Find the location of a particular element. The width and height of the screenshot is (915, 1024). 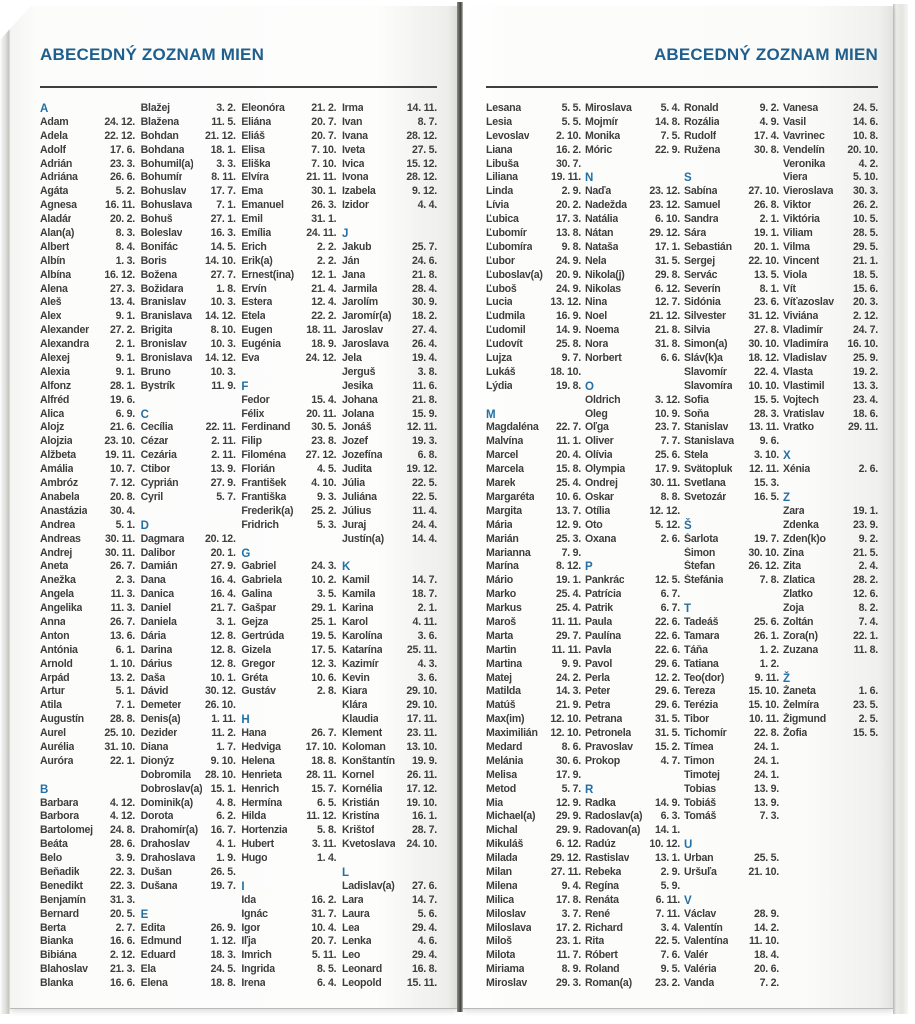

name-entry: Olympia 17. 9. is located at coordinates (632, 470).